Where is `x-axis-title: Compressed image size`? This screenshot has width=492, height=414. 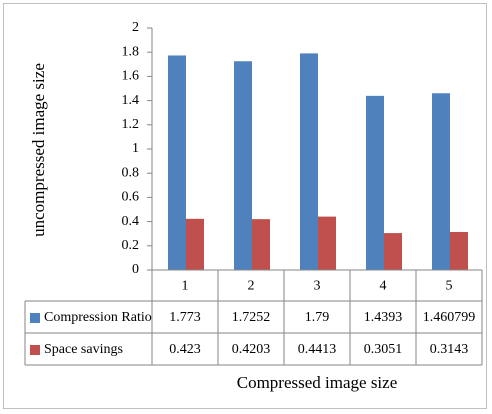 x-axis-title: Compressed image size is located at coordinates (317, 382).